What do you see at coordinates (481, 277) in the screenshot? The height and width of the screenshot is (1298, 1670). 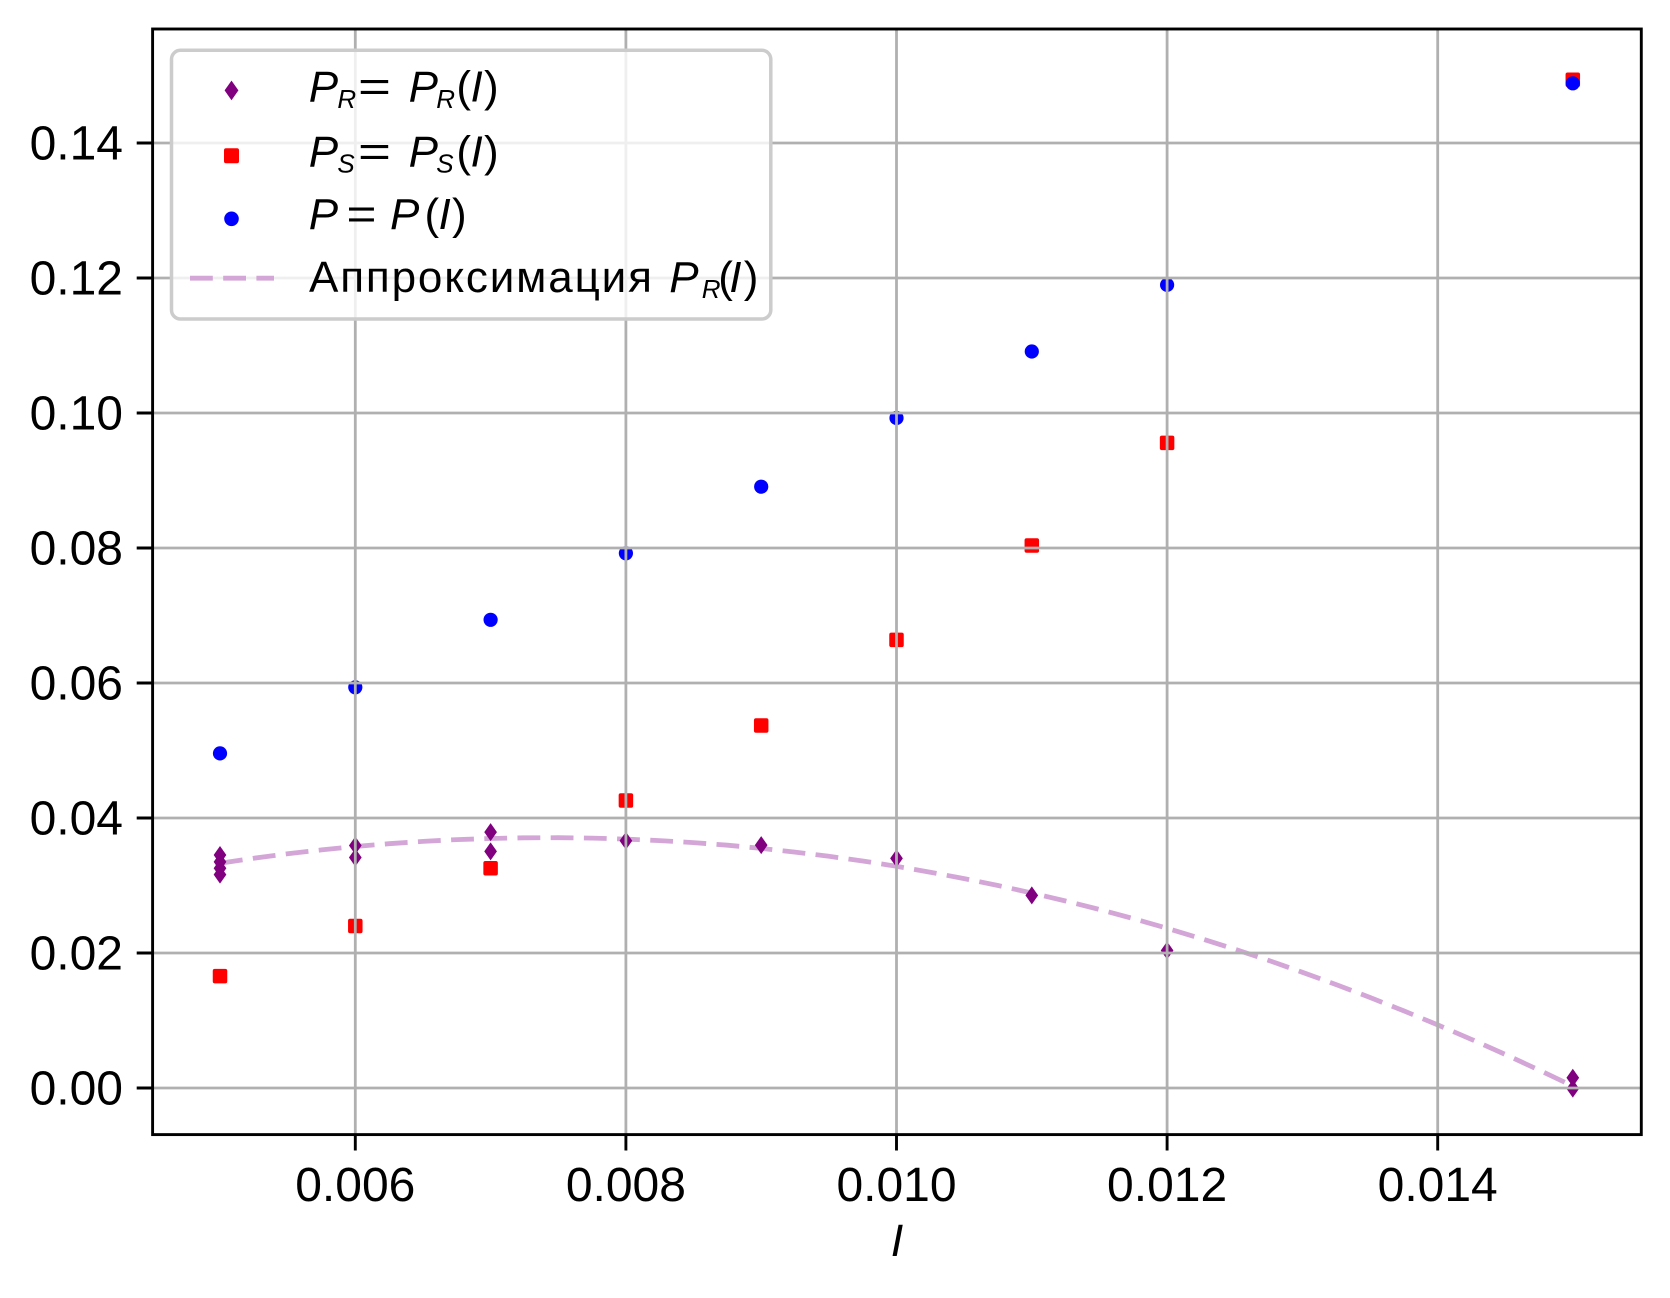 I see `svg-text: Аппроксимация` at bounding box center [481, 277].